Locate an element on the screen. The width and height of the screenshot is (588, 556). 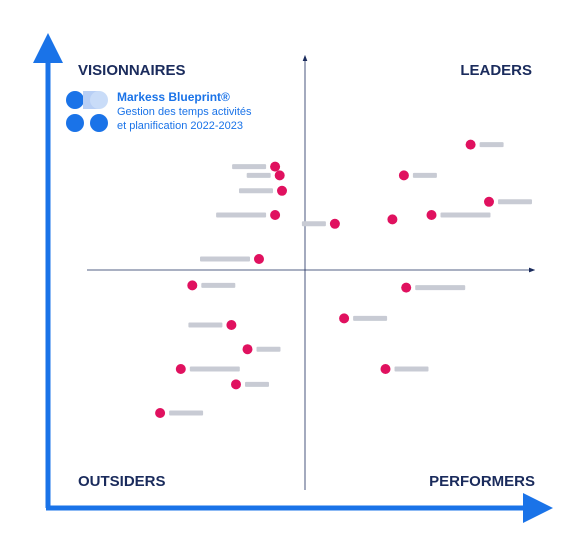
logo-title: Markess Blueprint® is located at coordinates (173, 97).